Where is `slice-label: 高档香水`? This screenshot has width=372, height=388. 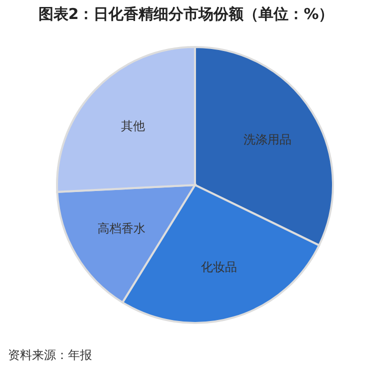
slice-label: 高档香水 is located at coordinates (121, 229).